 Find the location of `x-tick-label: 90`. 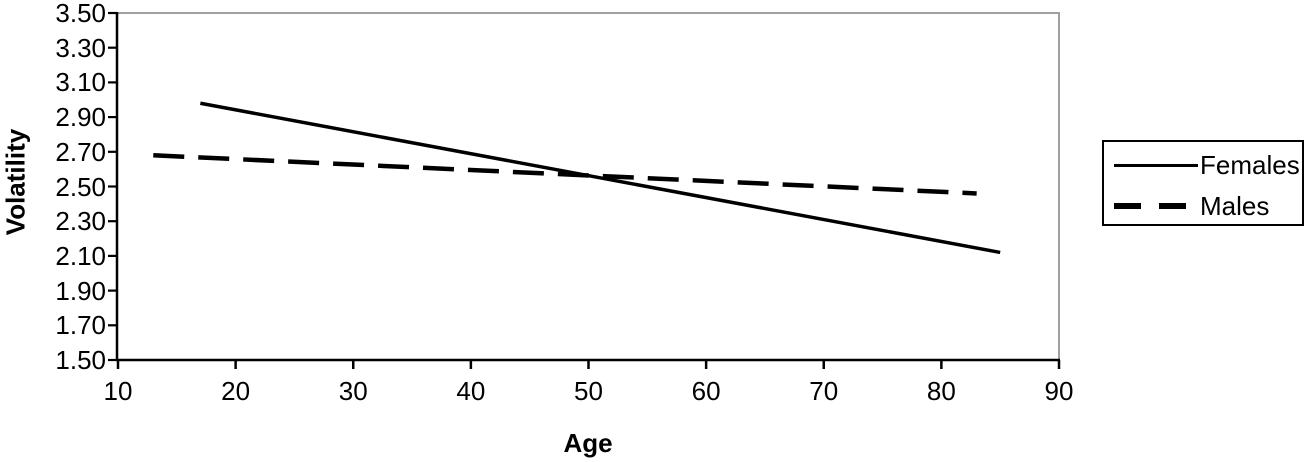

x-tick-label: 90 is located at coordinates (1059, 391).